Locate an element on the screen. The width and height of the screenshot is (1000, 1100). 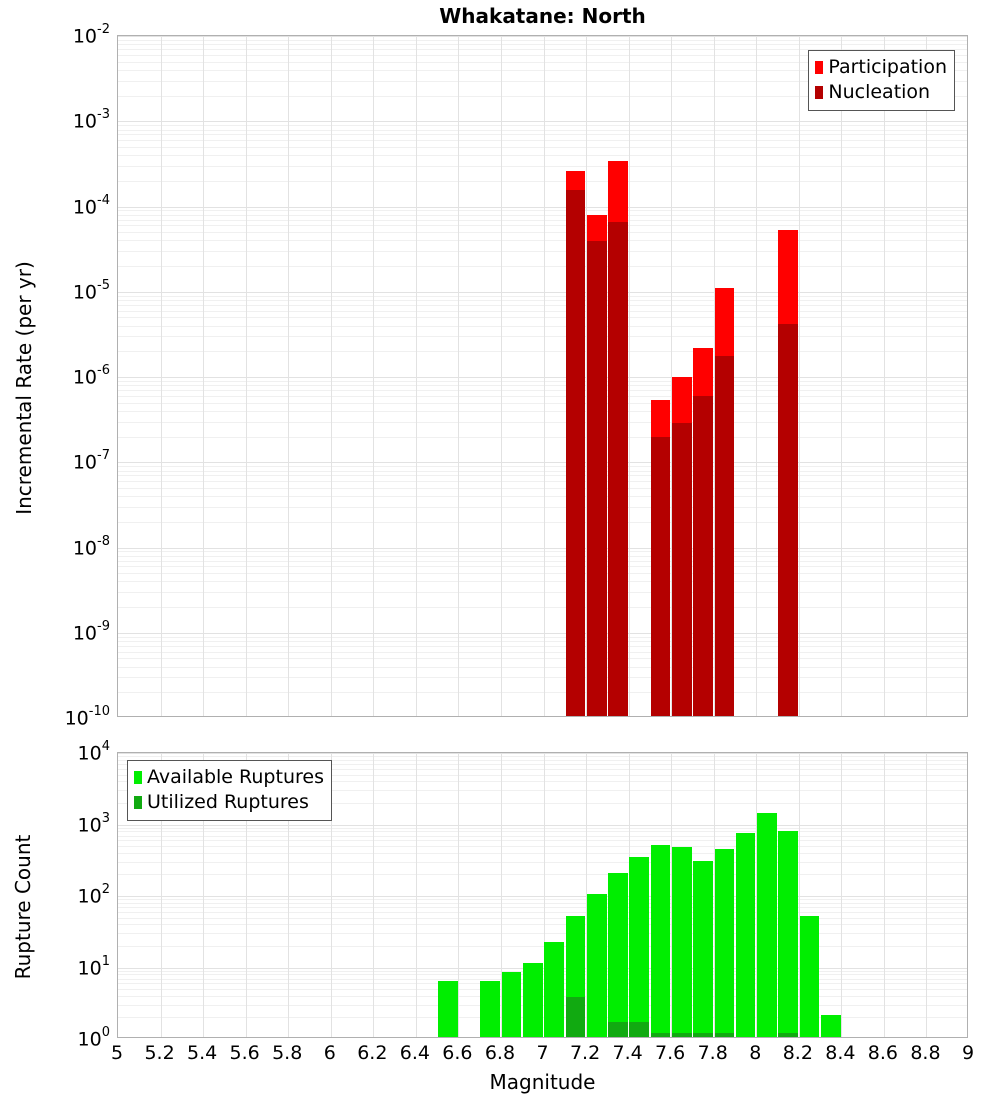
ytick-label: 10⁻² is located at coordinates (91, 35).